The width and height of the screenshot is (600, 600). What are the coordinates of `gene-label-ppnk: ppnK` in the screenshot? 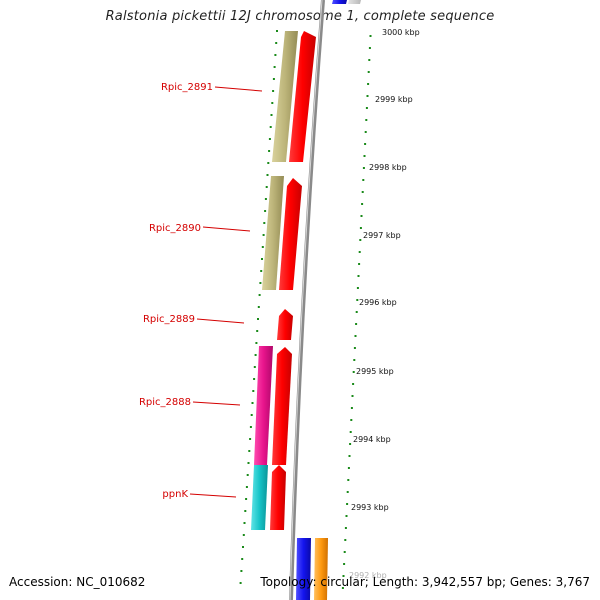 It's located at (175, 494).